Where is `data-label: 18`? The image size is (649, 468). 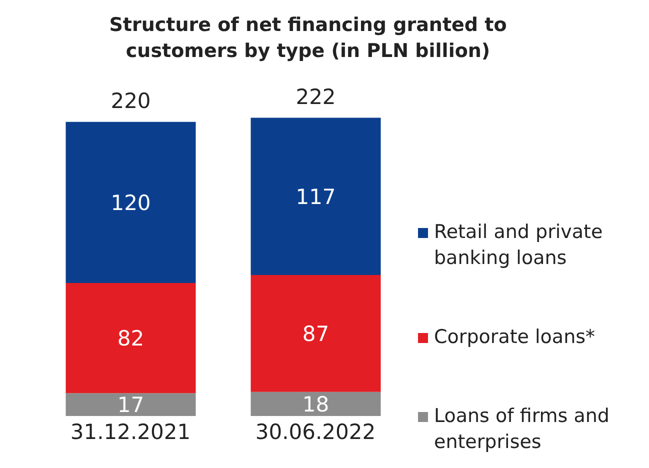 data-label: 18 is located at coordinates (316, 404).